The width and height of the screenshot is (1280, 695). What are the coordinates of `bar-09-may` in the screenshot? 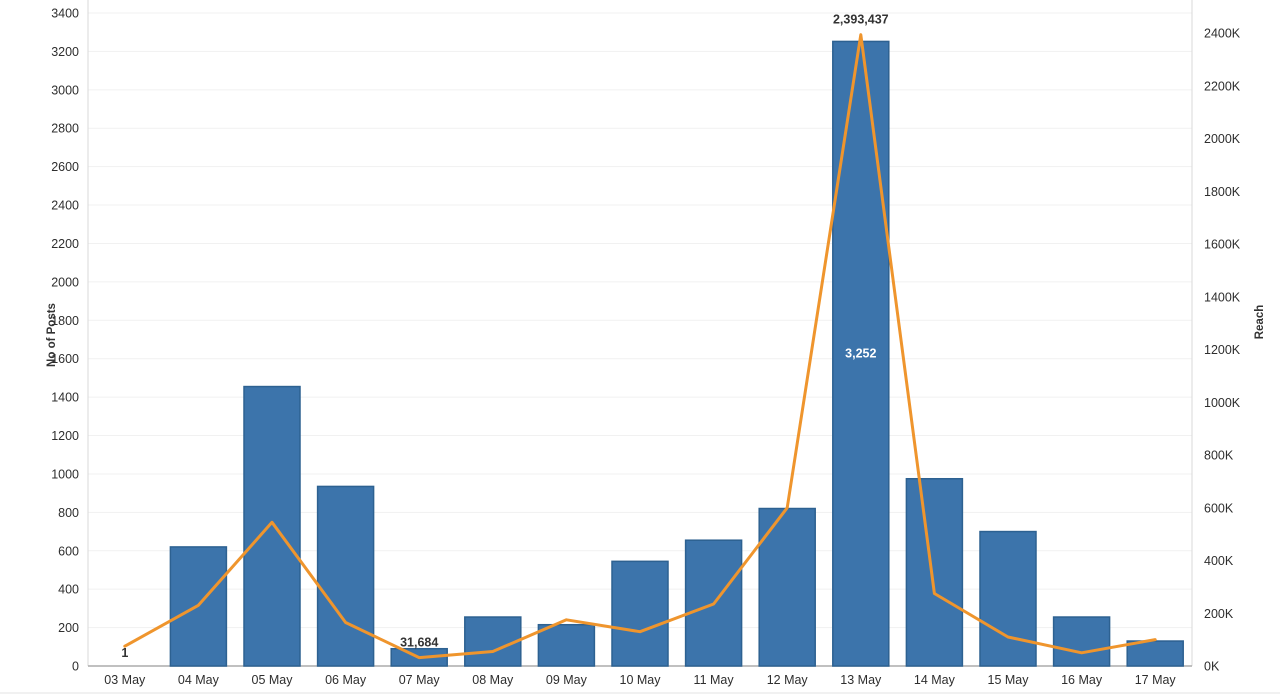 It's located at (566, 645).